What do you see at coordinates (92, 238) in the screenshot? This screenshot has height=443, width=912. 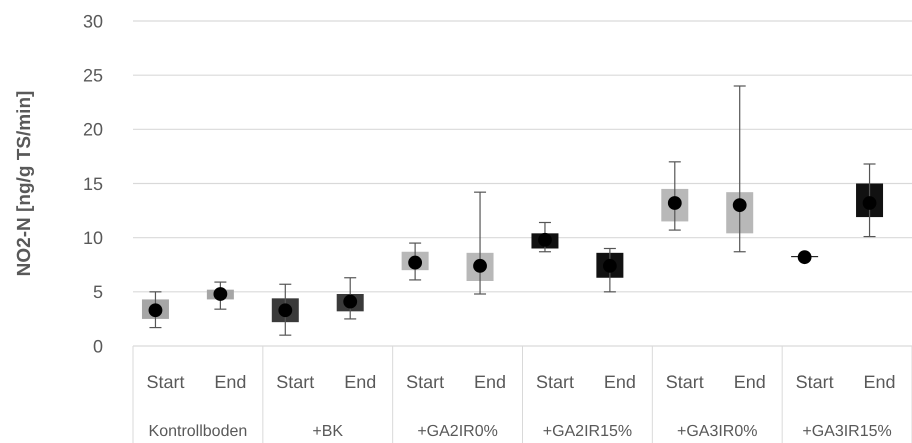 I see `y-tick-label: 10` at bounding box center [92, 238].